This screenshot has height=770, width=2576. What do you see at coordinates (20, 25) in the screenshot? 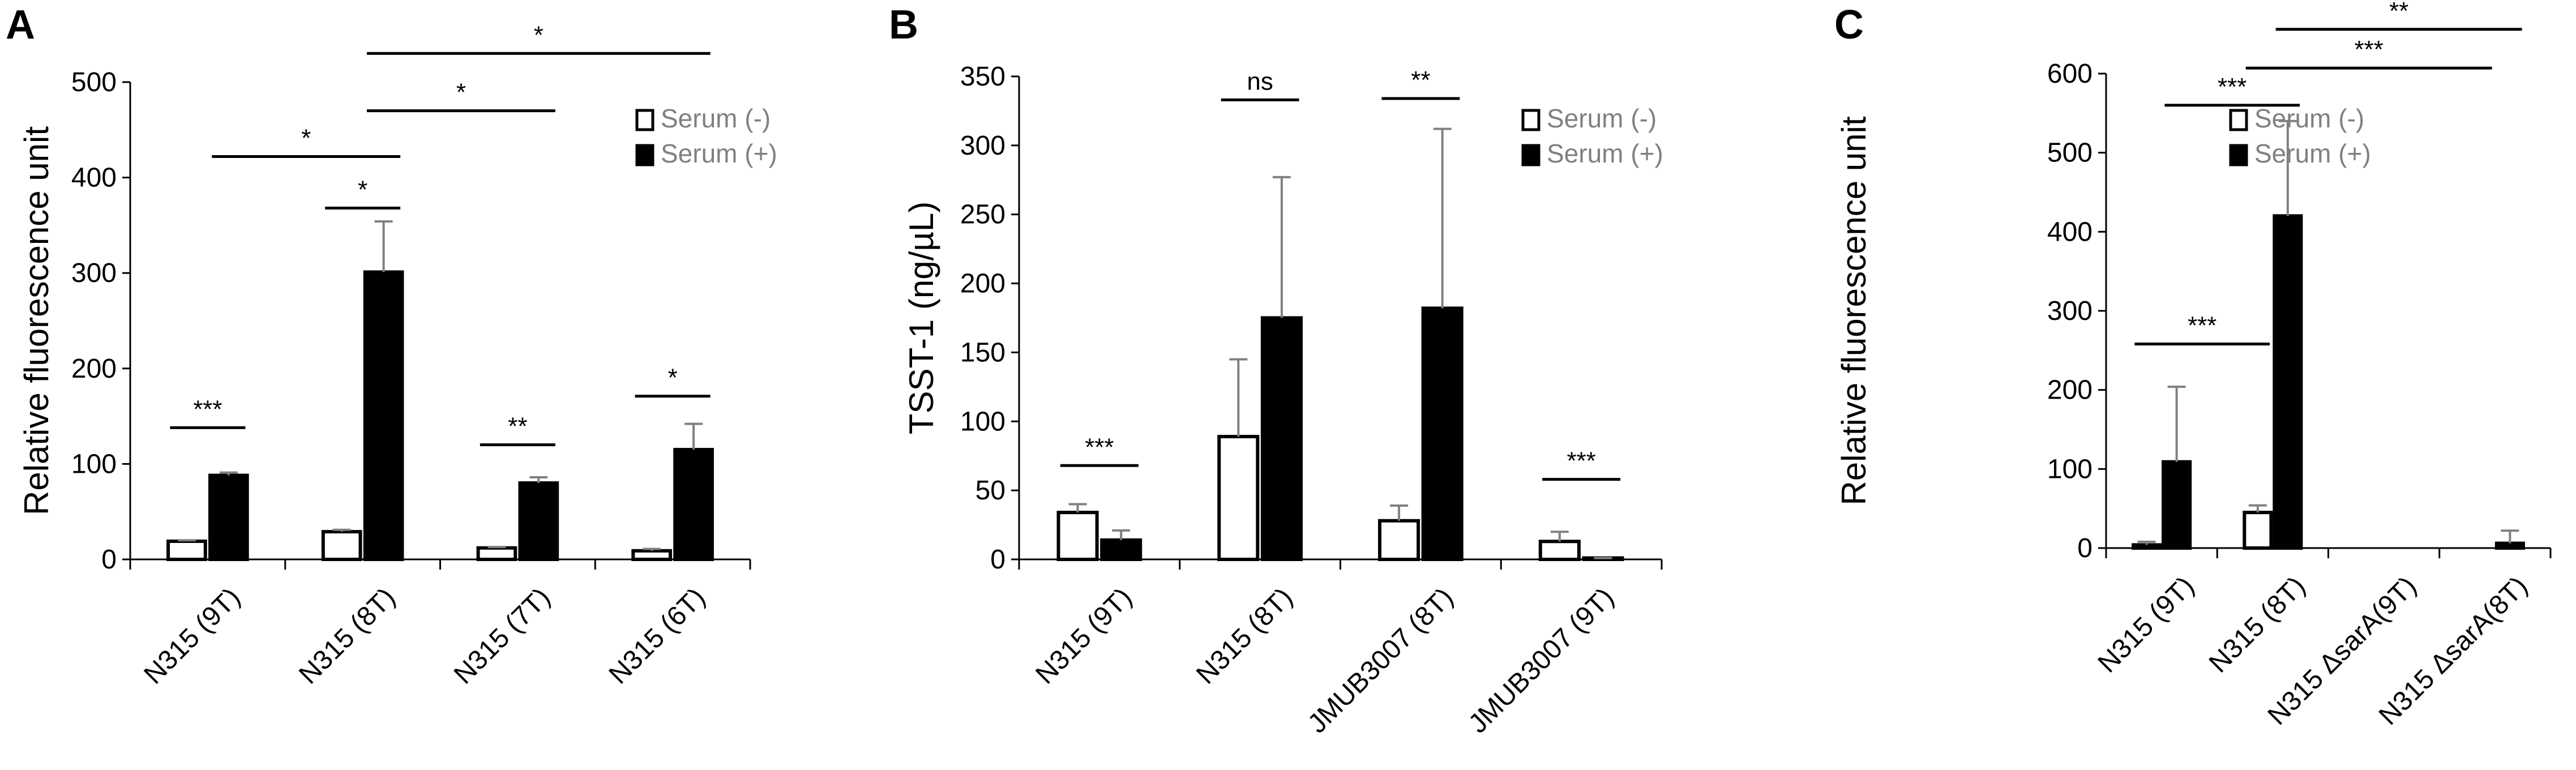
I see `panel-letter: A` at bounding box center [20, 25].